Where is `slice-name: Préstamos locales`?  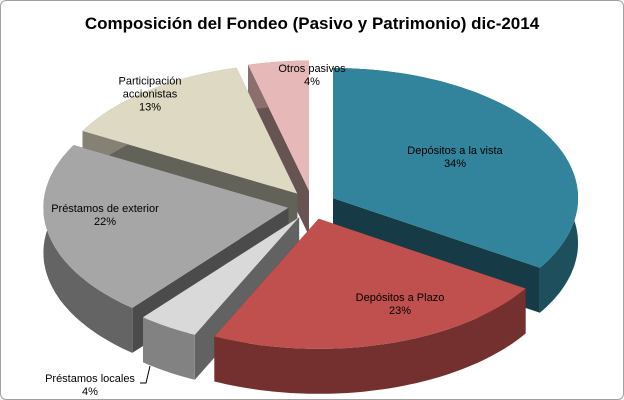 slice-name: Préstamos locales is located at coordinates (90, 379).